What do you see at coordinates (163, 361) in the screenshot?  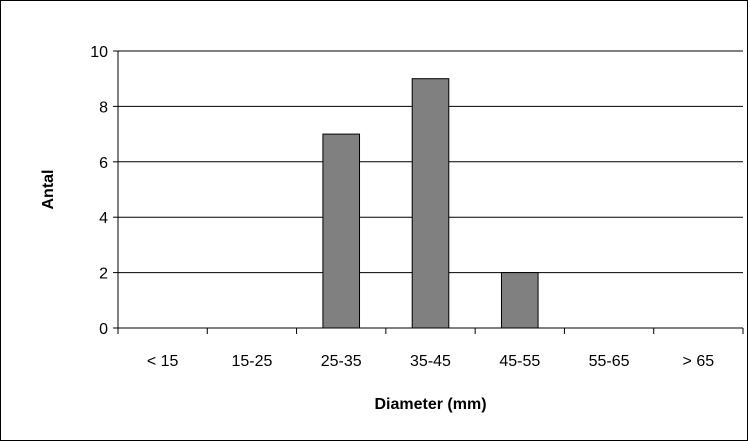 I see `x-tick-label-0: < 15` at bounding box center [163, 361].